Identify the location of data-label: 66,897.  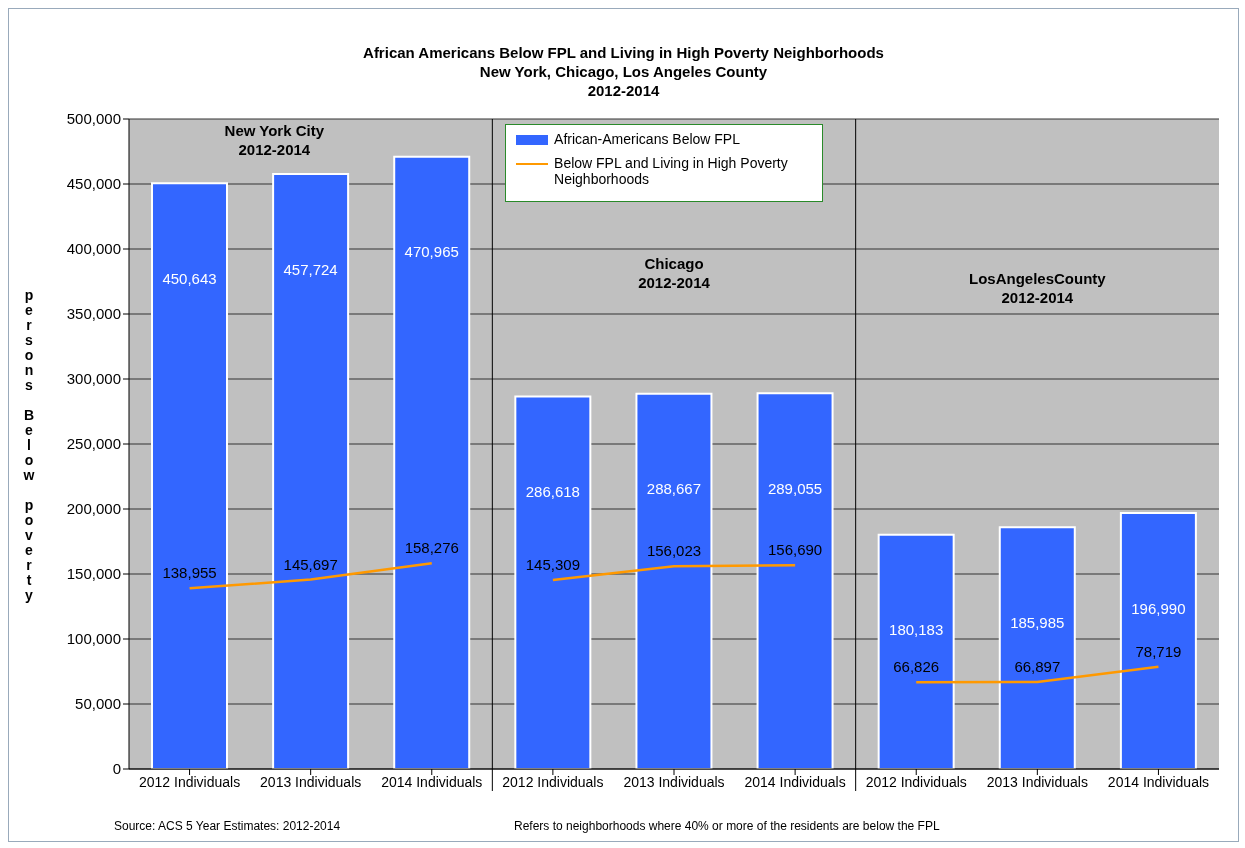
(1037, 667).